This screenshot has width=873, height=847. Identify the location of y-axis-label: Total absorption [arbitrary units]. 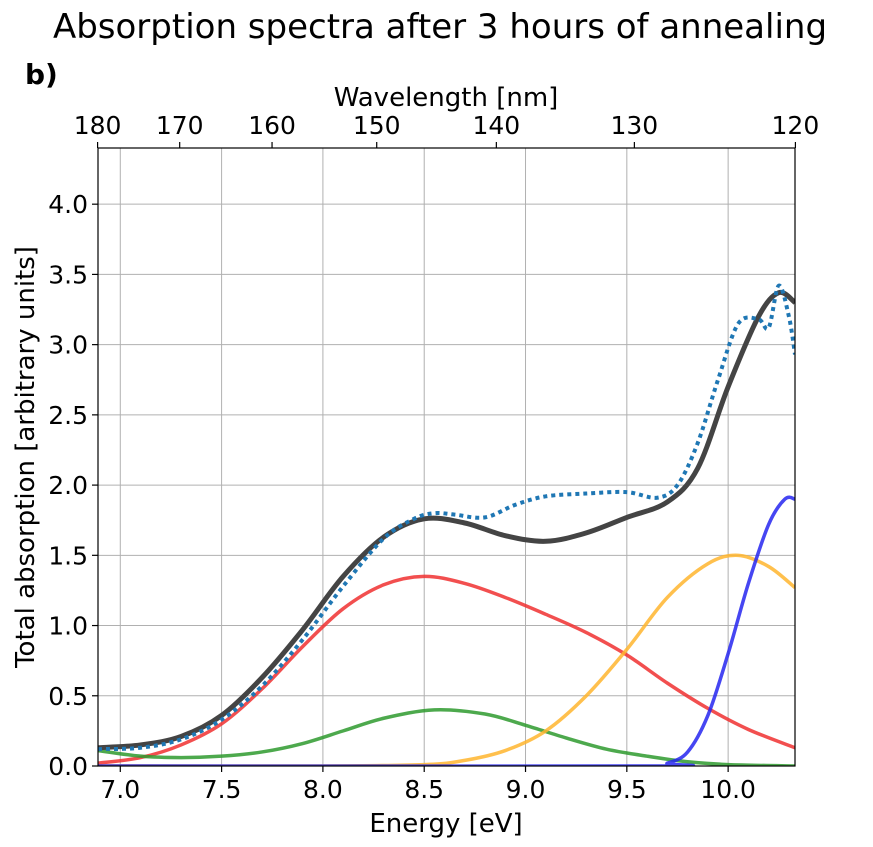
(26, 457).